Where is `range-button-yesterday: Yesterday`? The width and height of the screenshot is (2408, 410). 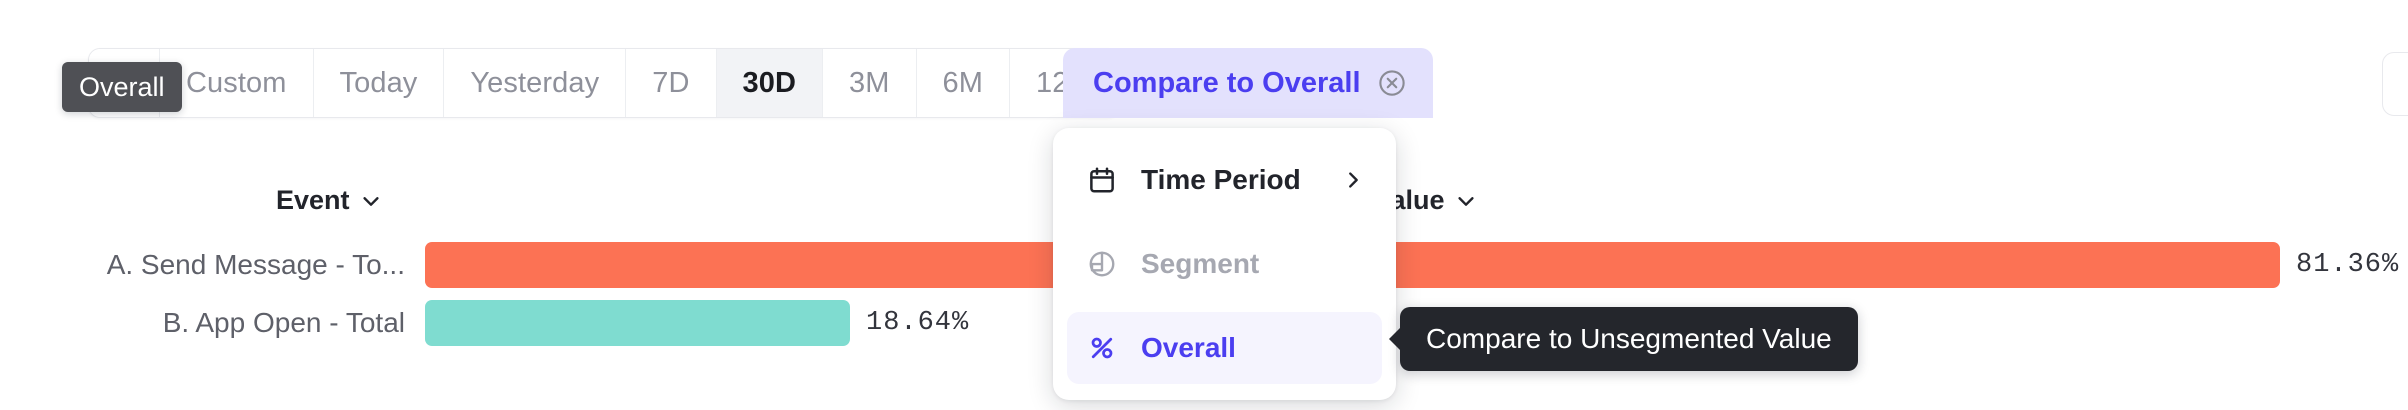
range-button-yesterday: Yesterday is located at coordinates (535, 83).